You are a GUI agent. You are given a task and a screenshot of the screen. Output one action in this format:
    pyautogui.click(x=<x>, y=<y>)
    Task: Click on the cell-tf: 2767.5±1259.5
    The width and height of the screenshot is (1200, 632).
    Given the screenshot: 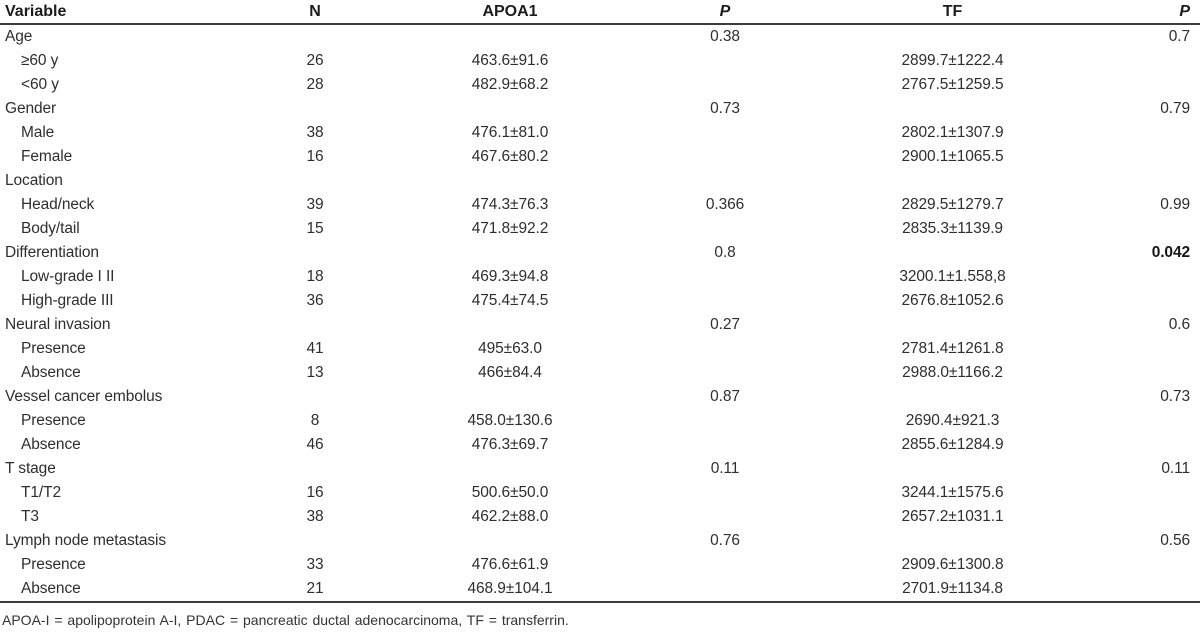 What is the action you would take?
    pyautogui.click(x=952, y=84)
    